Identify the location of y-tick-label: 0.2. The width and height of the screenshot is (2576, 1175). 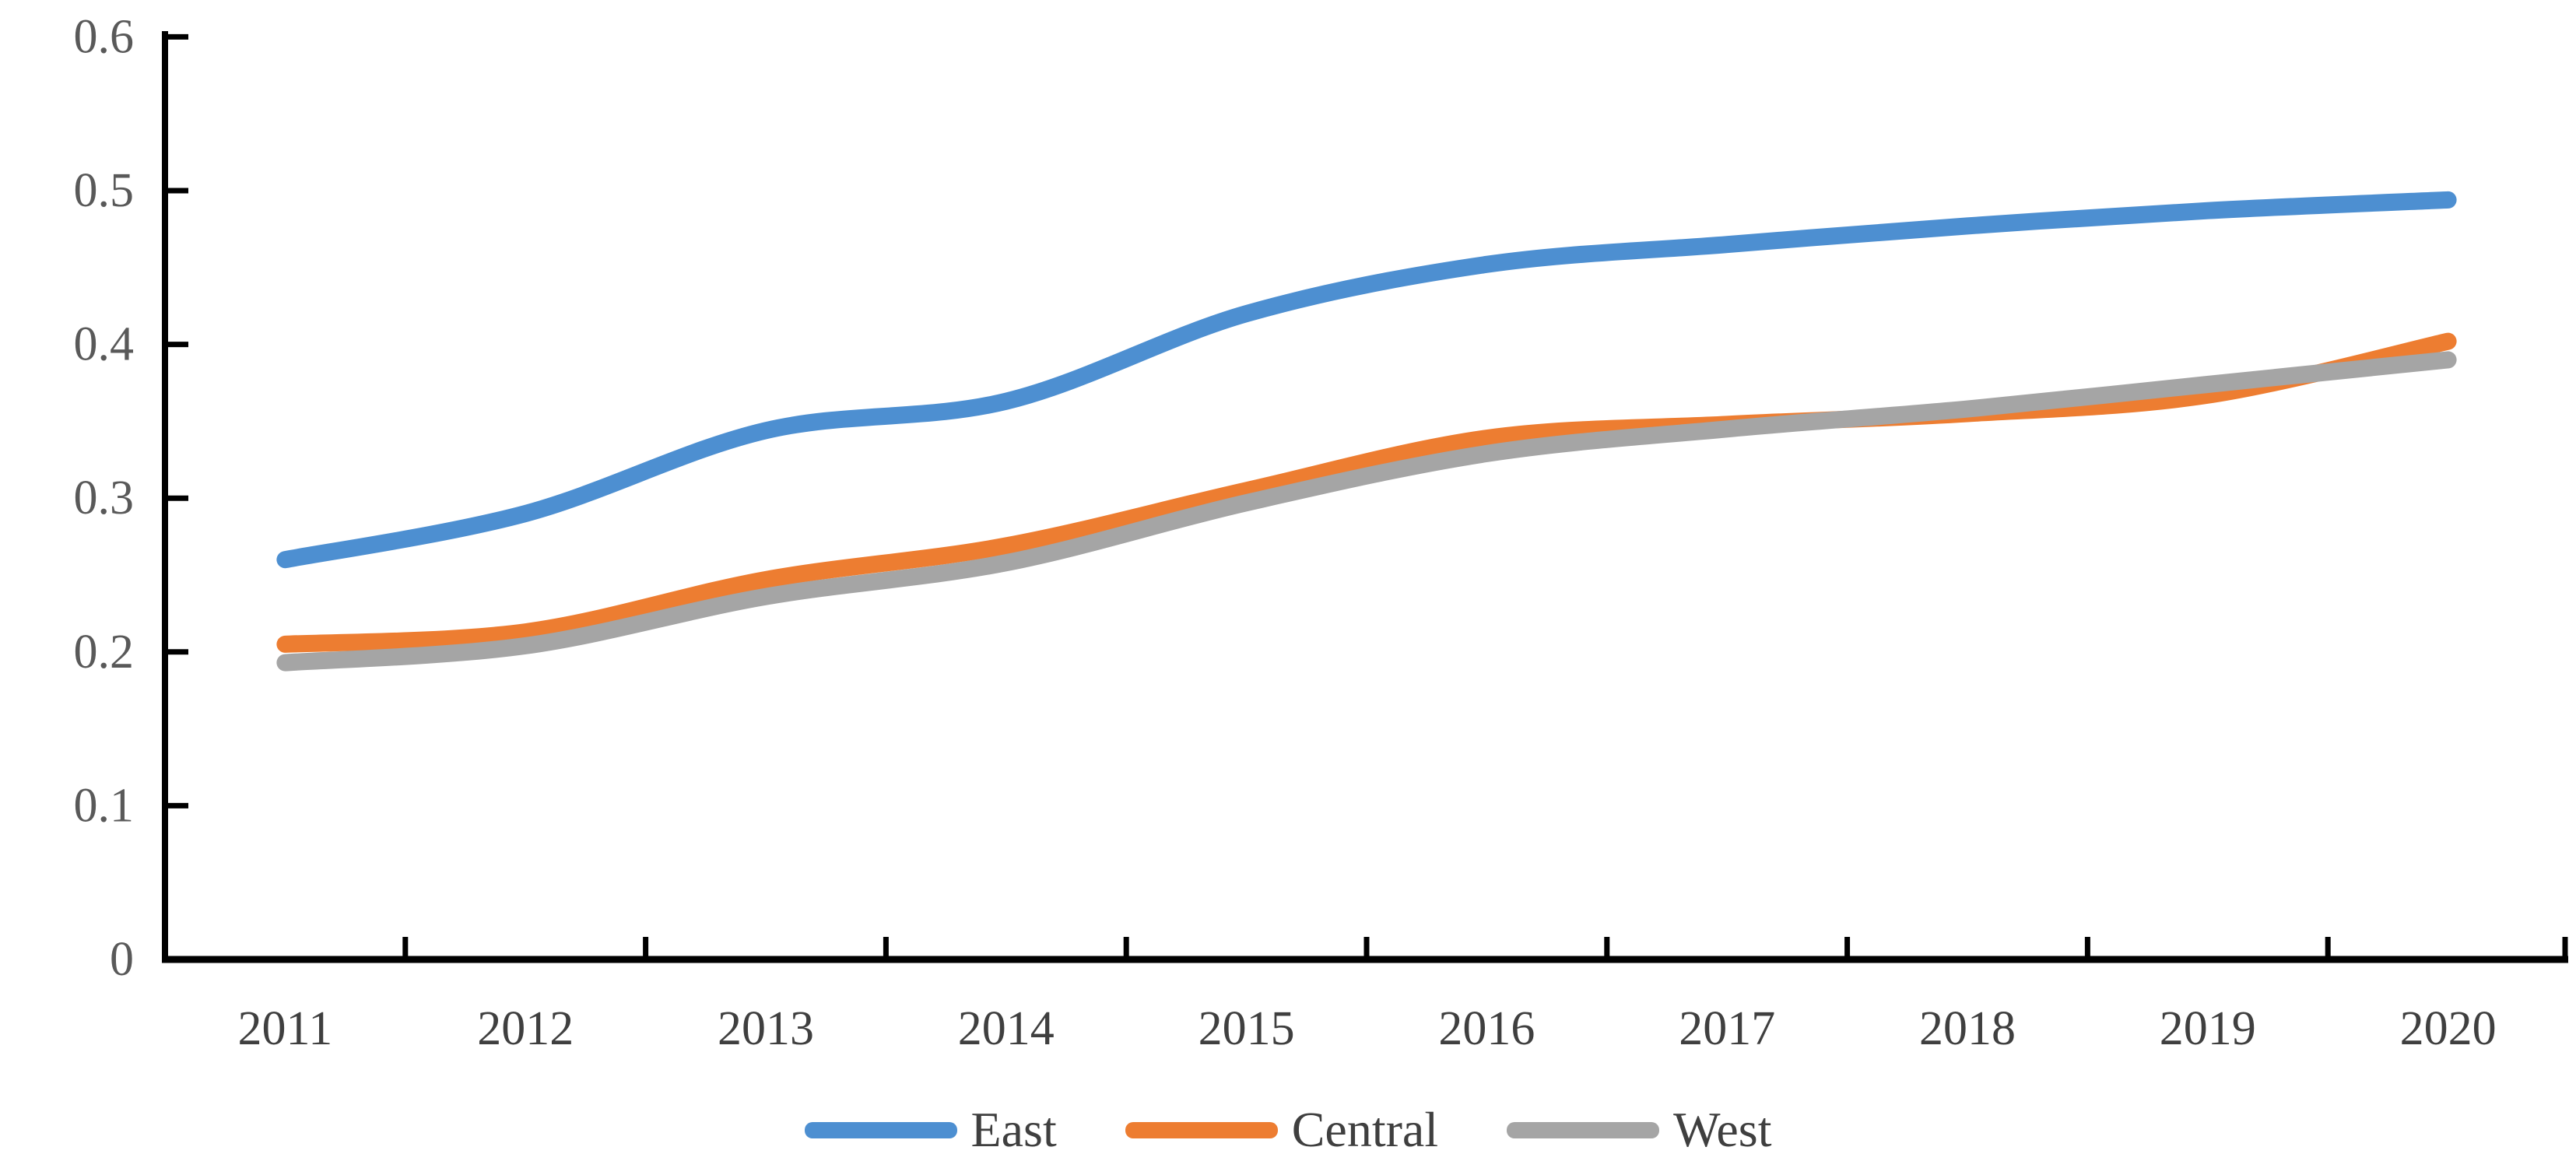
(105, 652).